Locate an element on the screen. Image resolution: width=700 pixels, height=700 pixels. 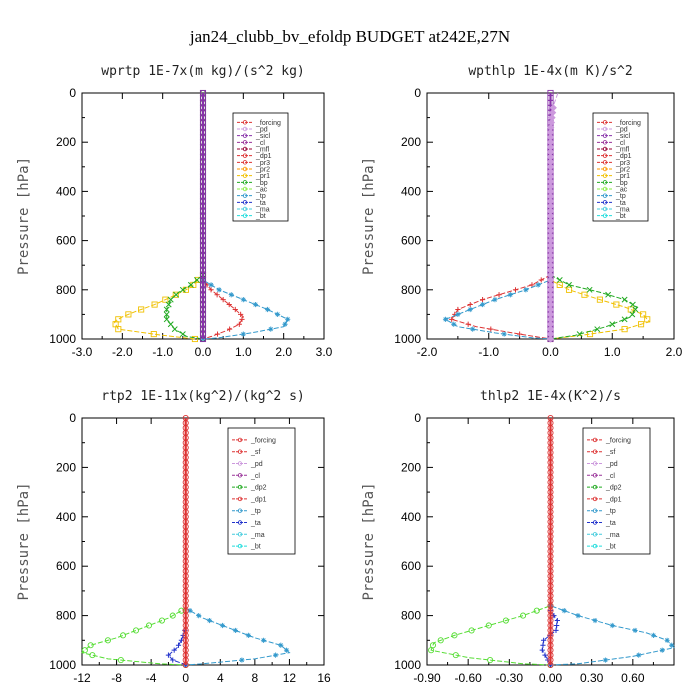
legend-entry: _pr1 is located at coordinates (262, 176).